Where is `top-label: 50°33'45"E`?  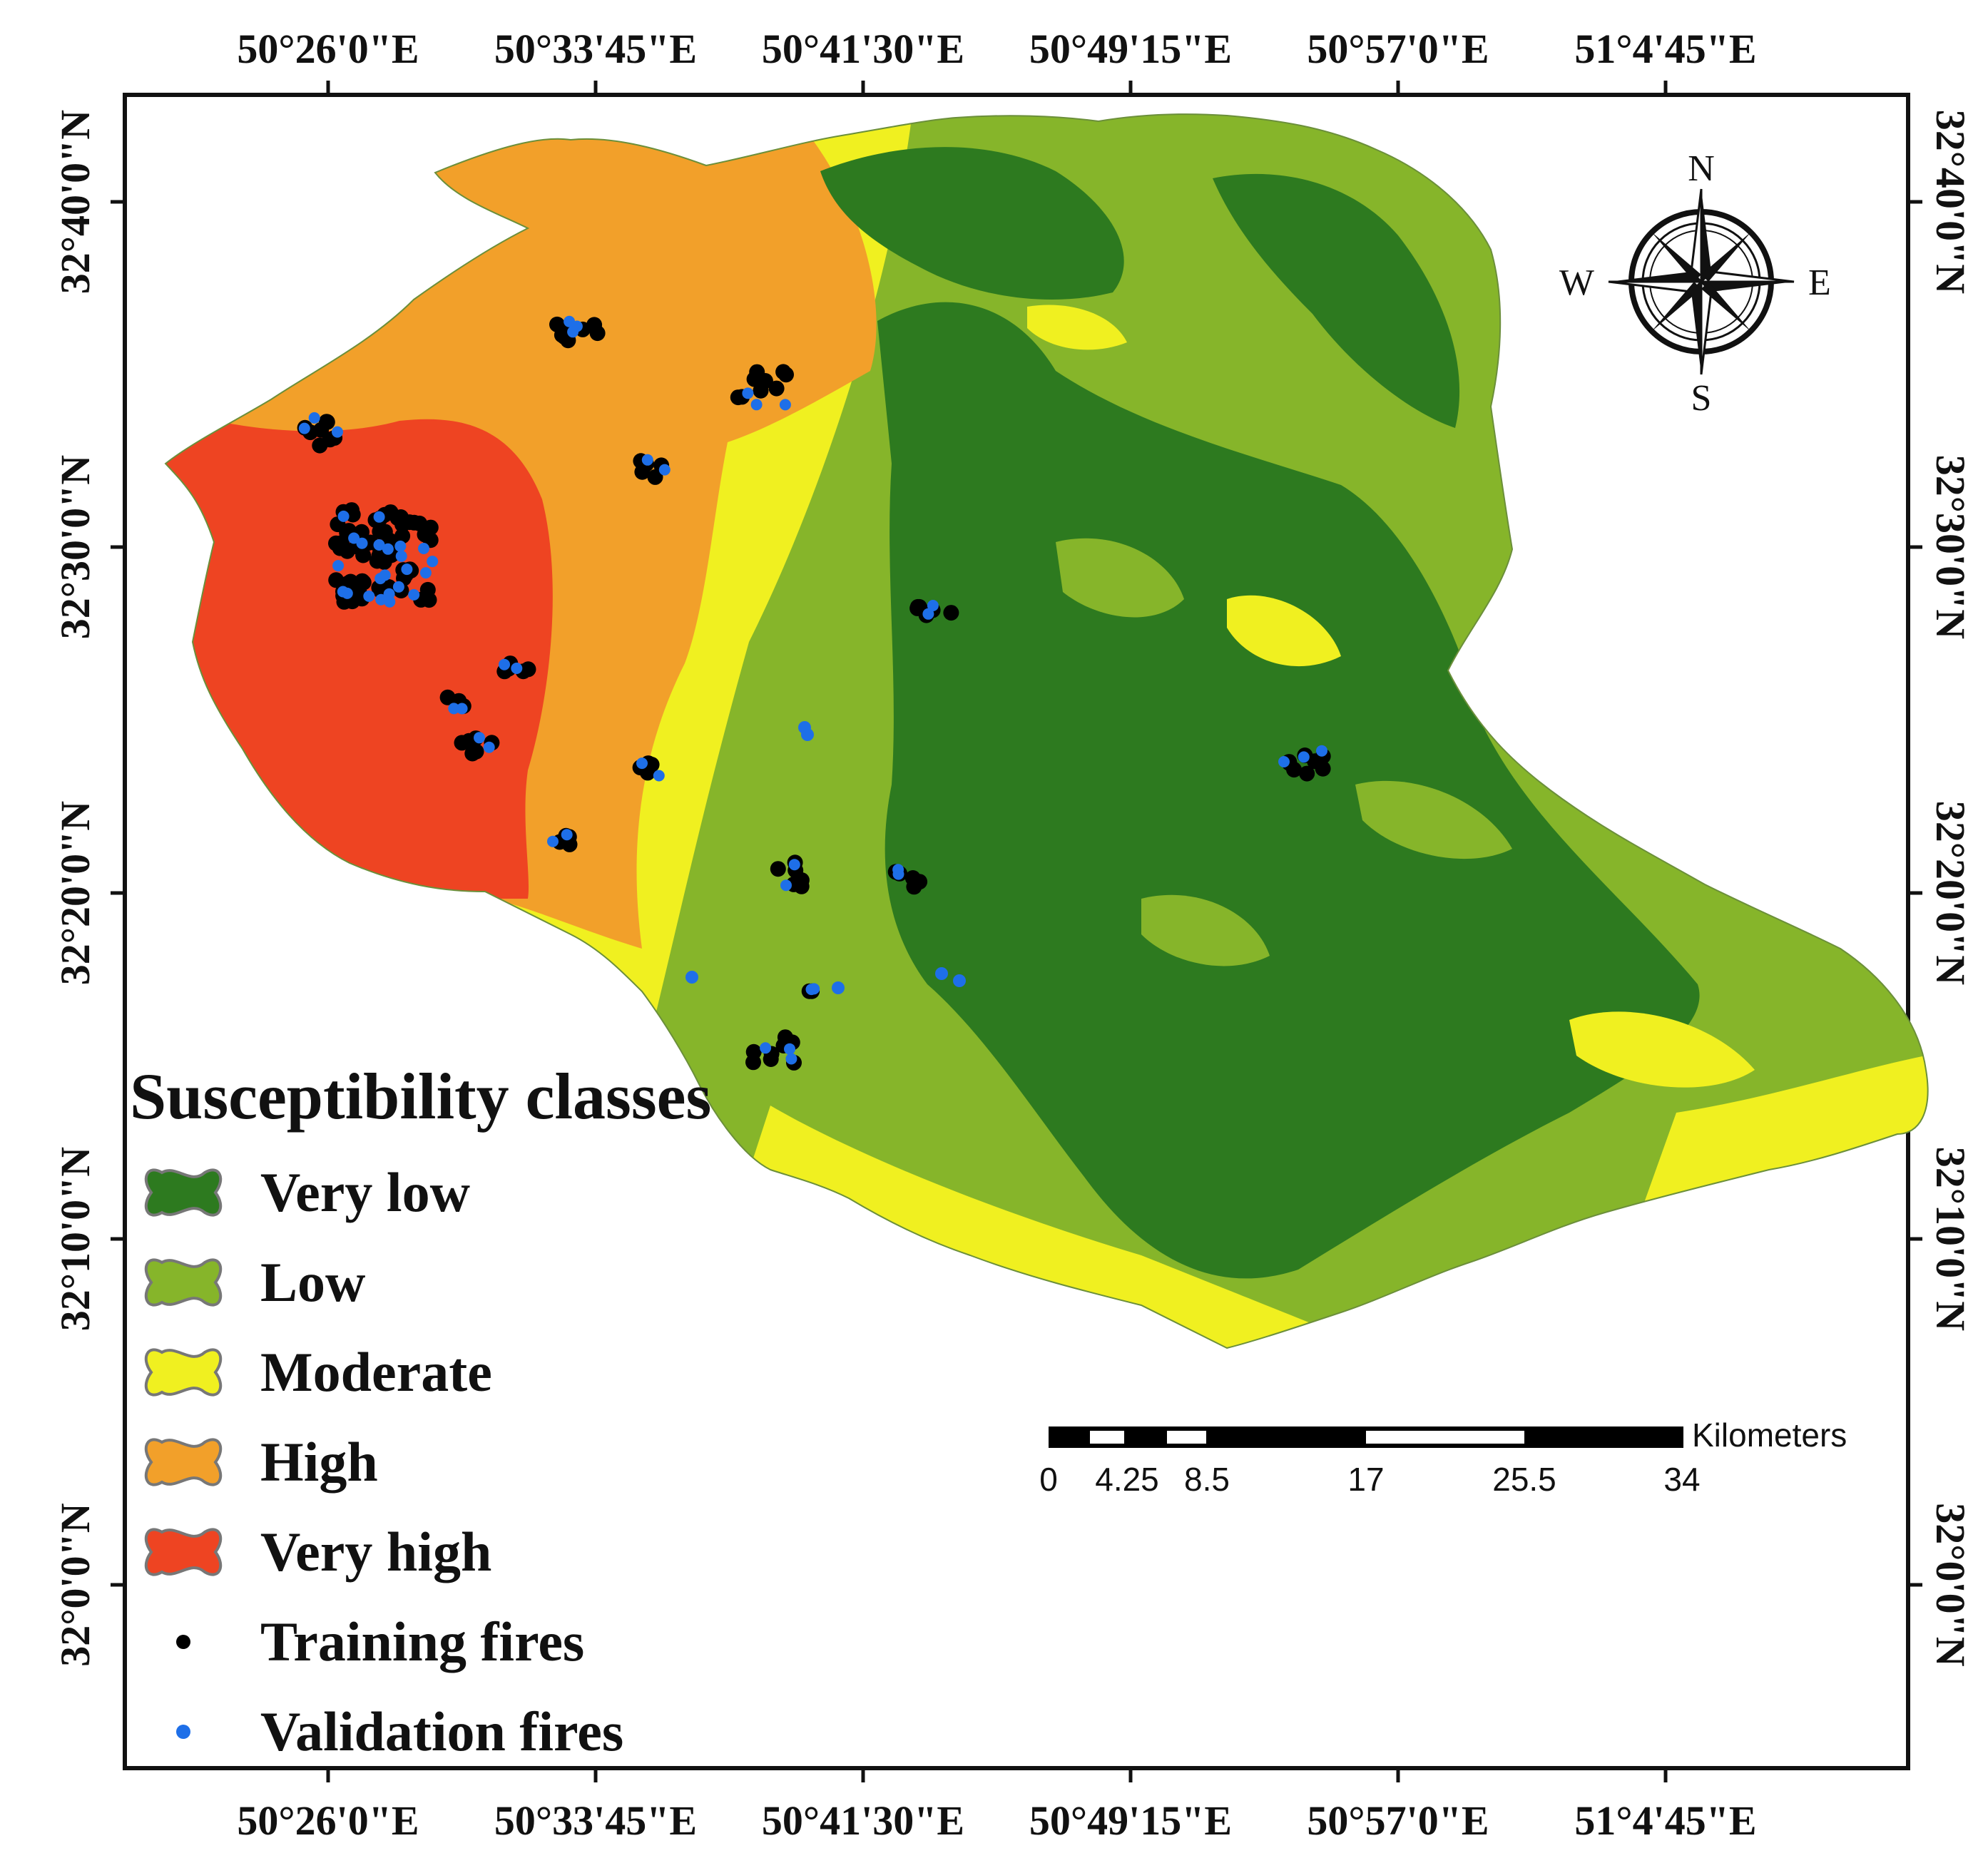
top-label: 50°33'45"E is located at coordinates (596, 49).